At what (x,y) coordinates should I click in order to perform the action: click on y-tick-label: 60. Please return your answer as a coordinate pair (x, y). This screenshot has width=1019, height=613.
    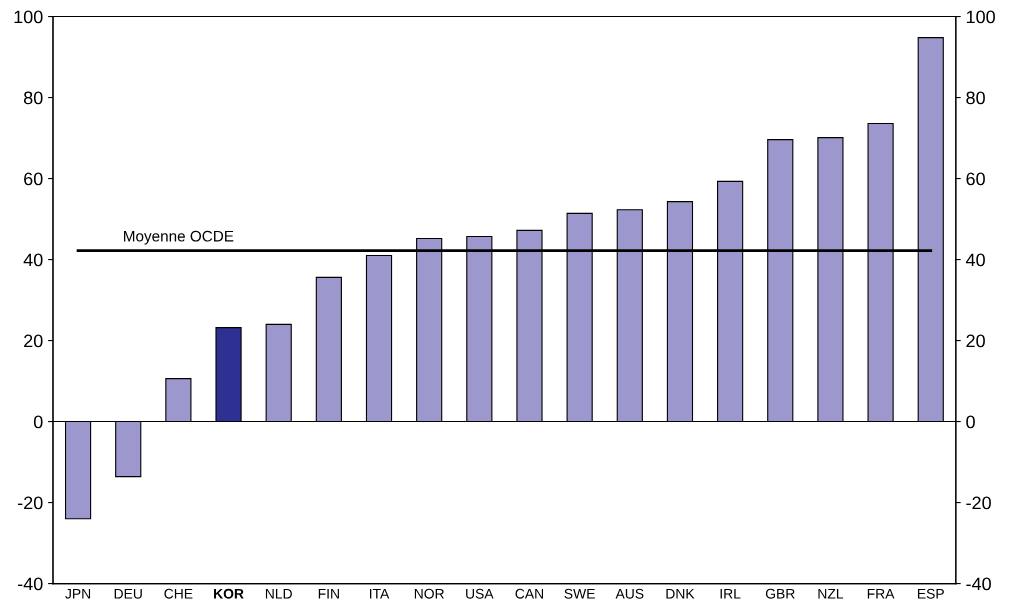
    Looking at the image, I should click on (33, 179).